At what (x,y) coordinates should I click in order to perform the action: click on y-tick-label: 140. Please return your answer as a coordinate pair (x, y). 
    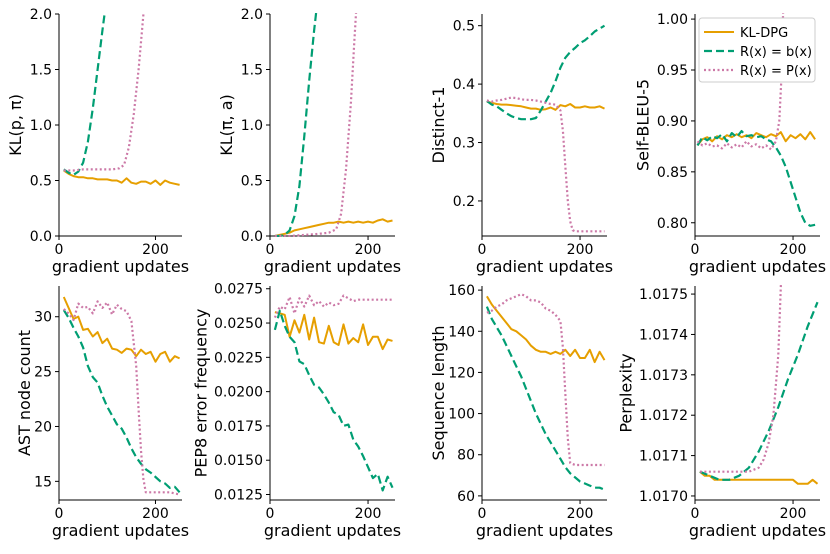
    Looking at the image, I should click on (461, 332).